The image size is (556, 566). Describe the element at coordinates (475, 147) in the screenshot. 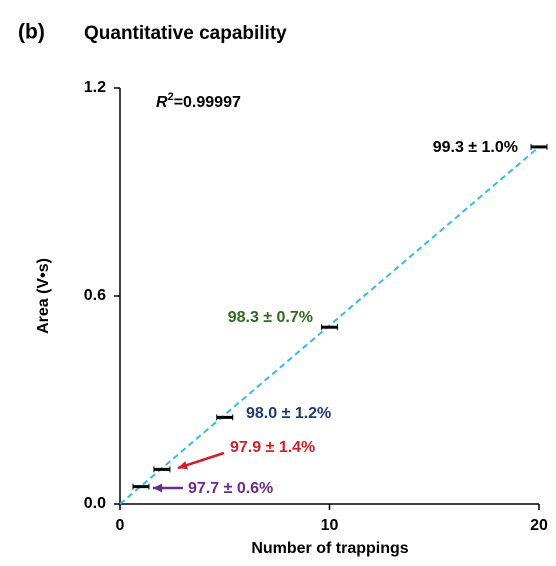

I see `annotation: 99.3 ± 1.0%` at that location.